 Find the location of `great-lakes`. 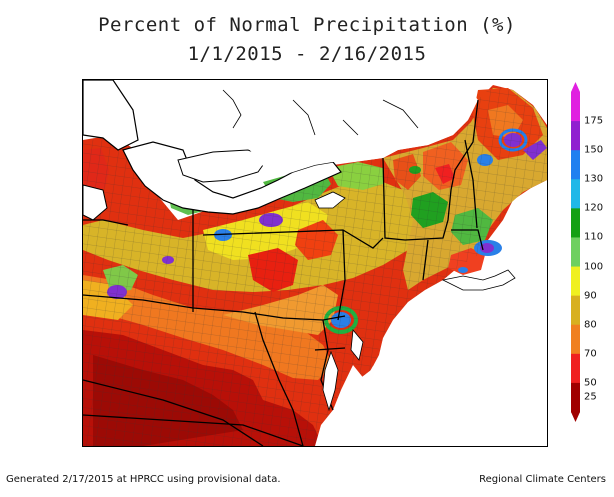

great-lakes is located at coordinates (214, 150).